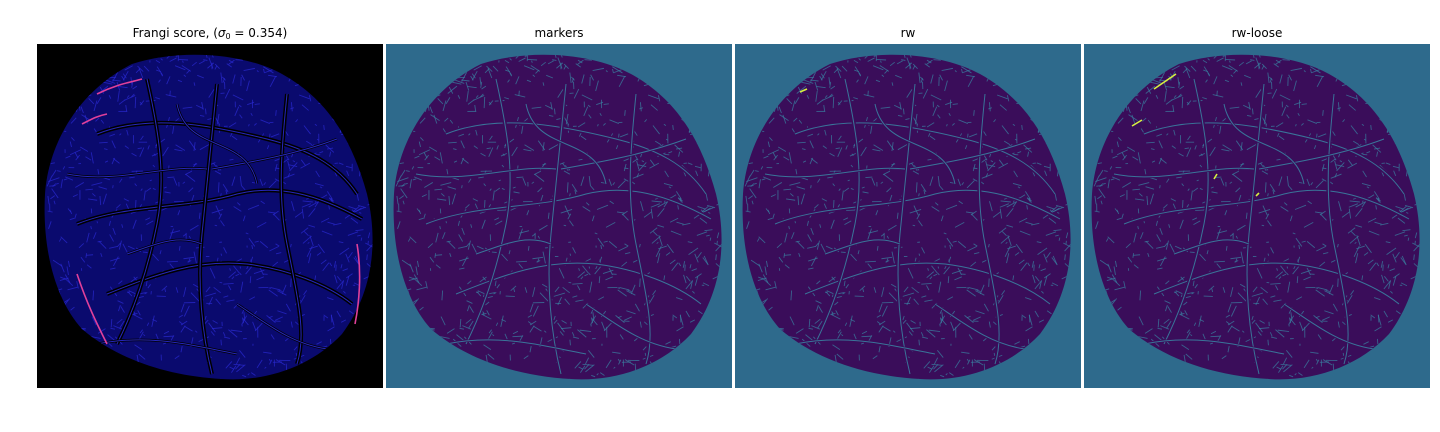 This screenshot has width=1440, height=432. Describe the element at coordinates (1257, 33) in the screenshot. I see `rw-loose-panel-title: rw-loose` at that location.